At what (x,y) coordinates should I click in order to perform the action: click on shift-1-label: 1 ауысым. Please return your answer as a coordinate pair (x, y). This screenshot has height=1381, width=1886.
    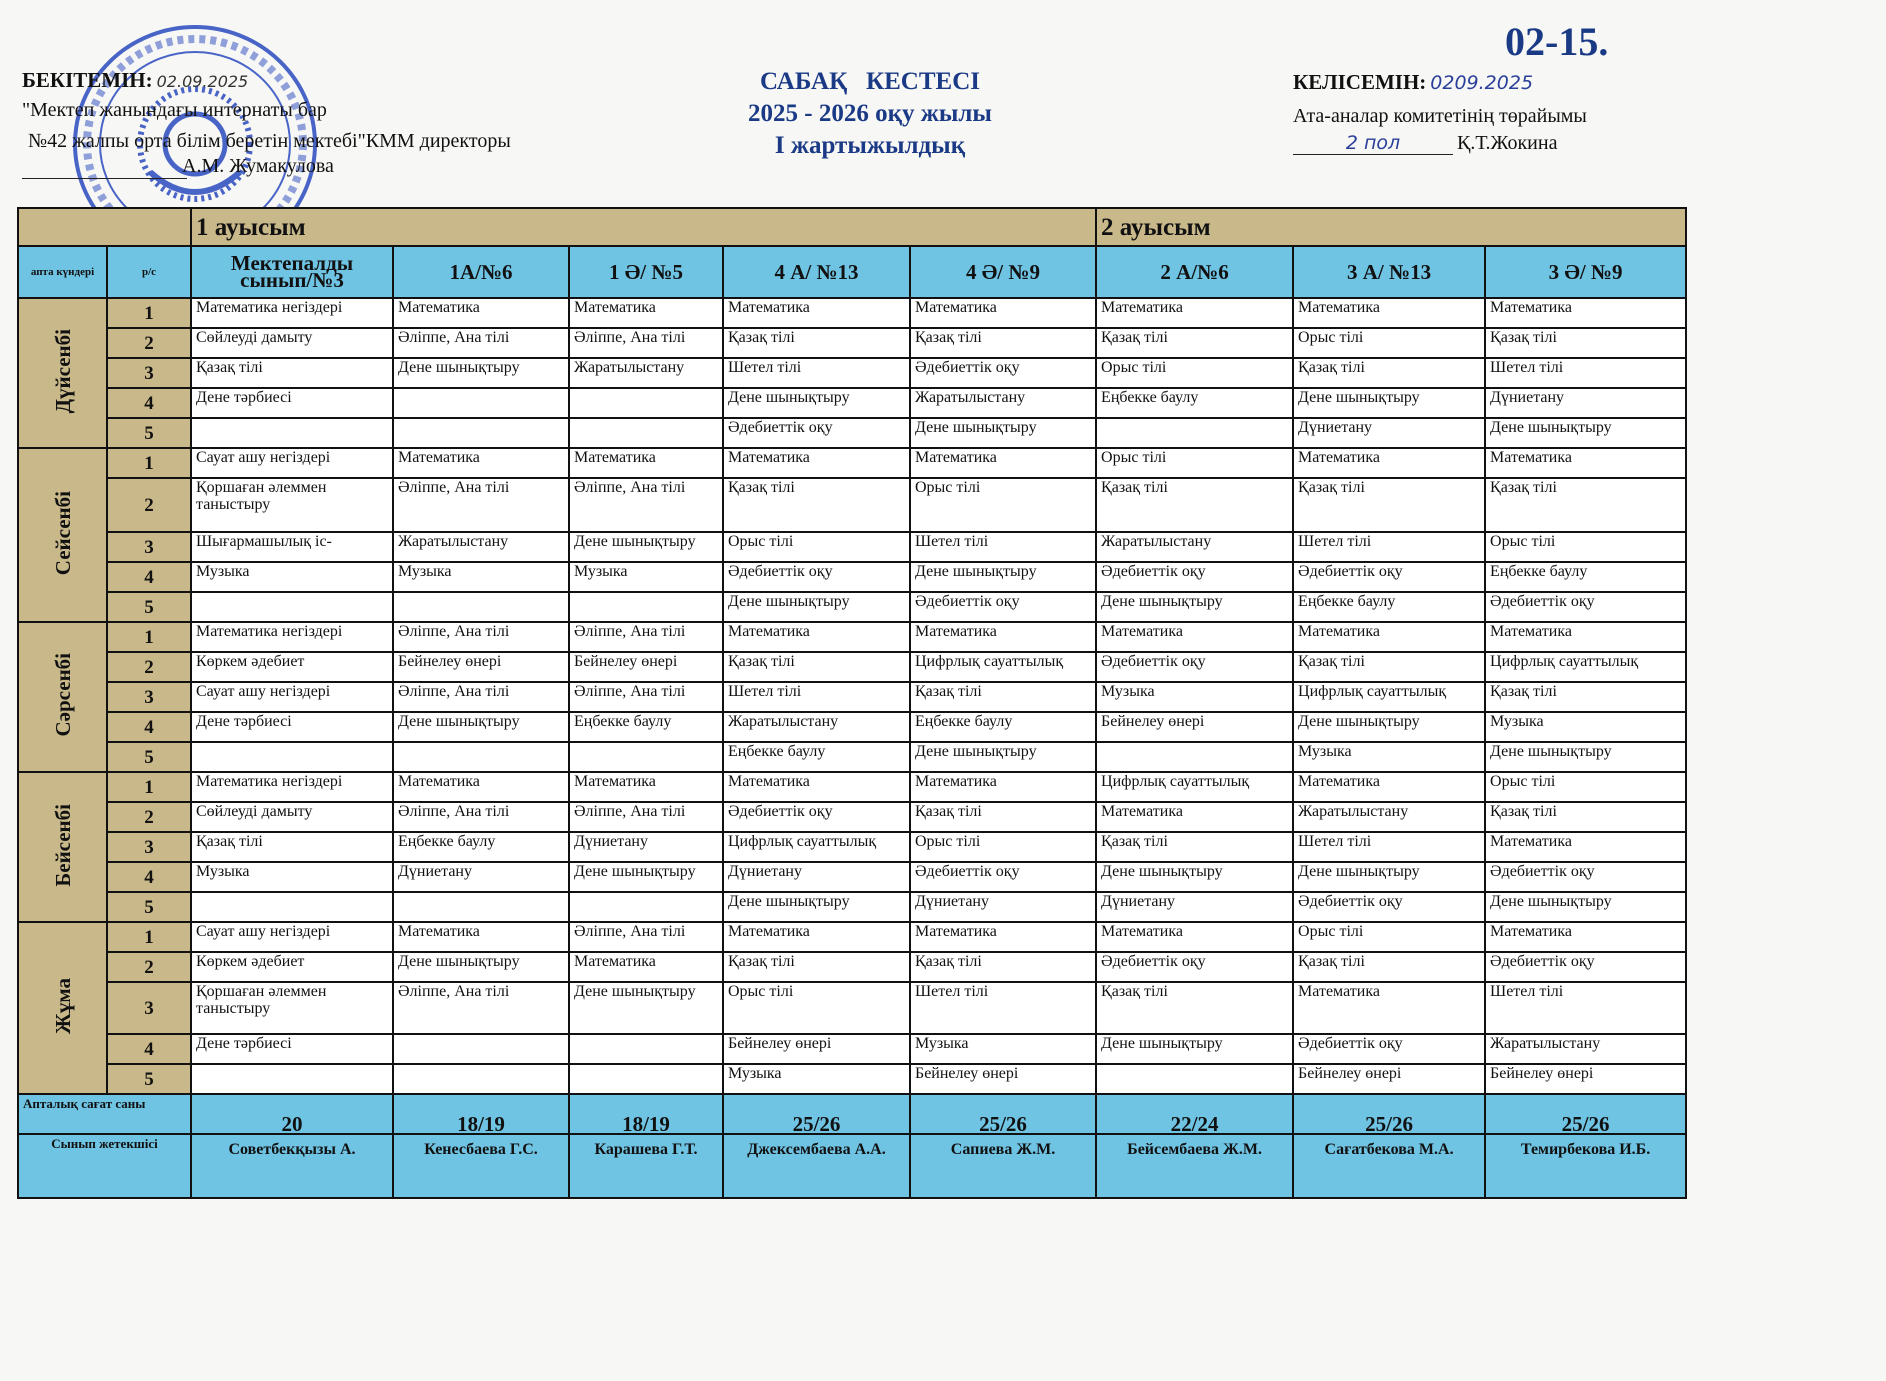
    Looking at the image, I should click on (643, 227).